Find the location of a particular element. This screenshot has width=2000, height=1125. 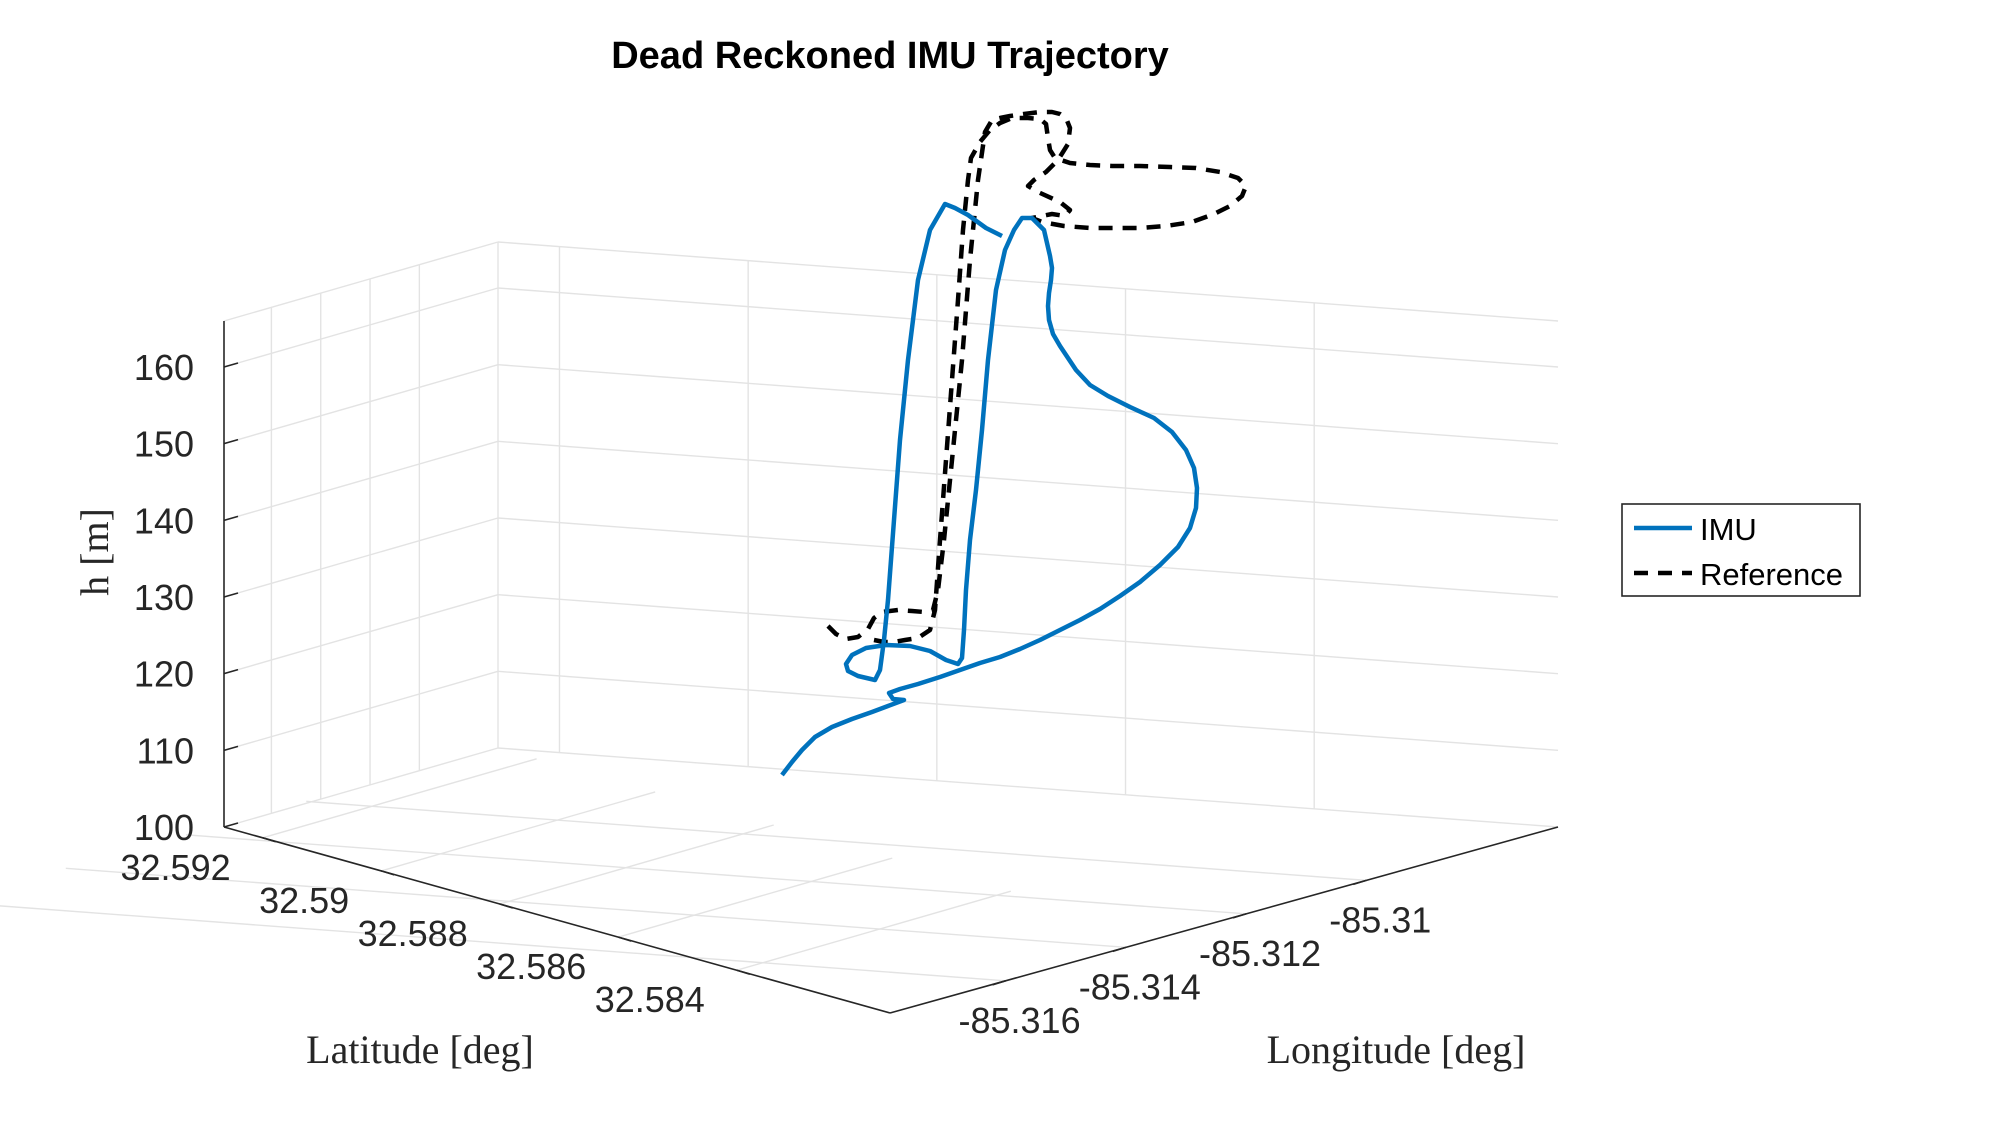

y-axis-line is located at coordinates (557, 920).